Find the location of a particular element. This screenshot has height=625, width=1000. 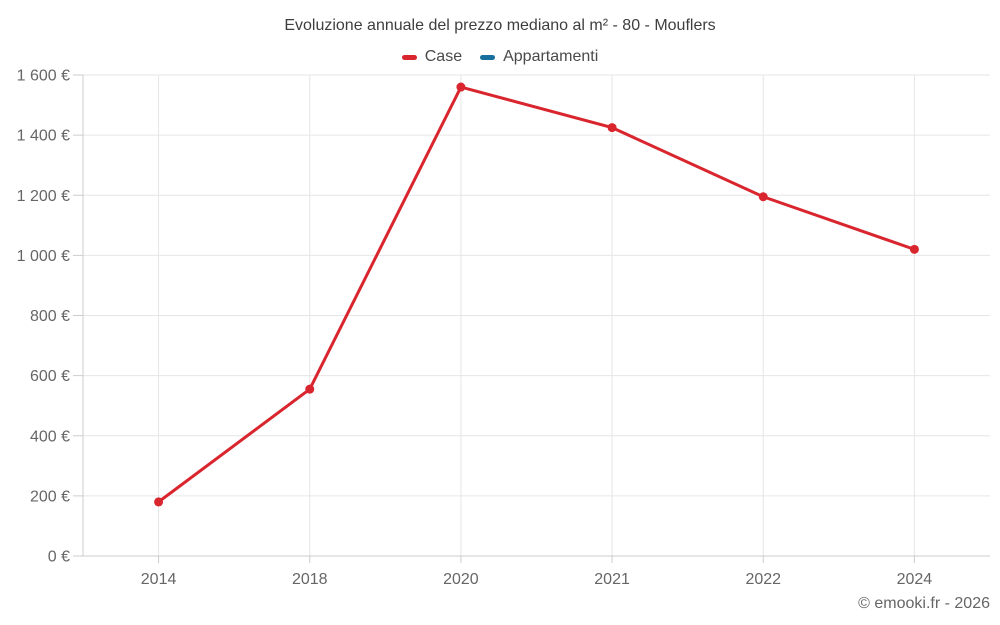

chart-legend: Case Appartamenti is located at coordinates (500, 57).